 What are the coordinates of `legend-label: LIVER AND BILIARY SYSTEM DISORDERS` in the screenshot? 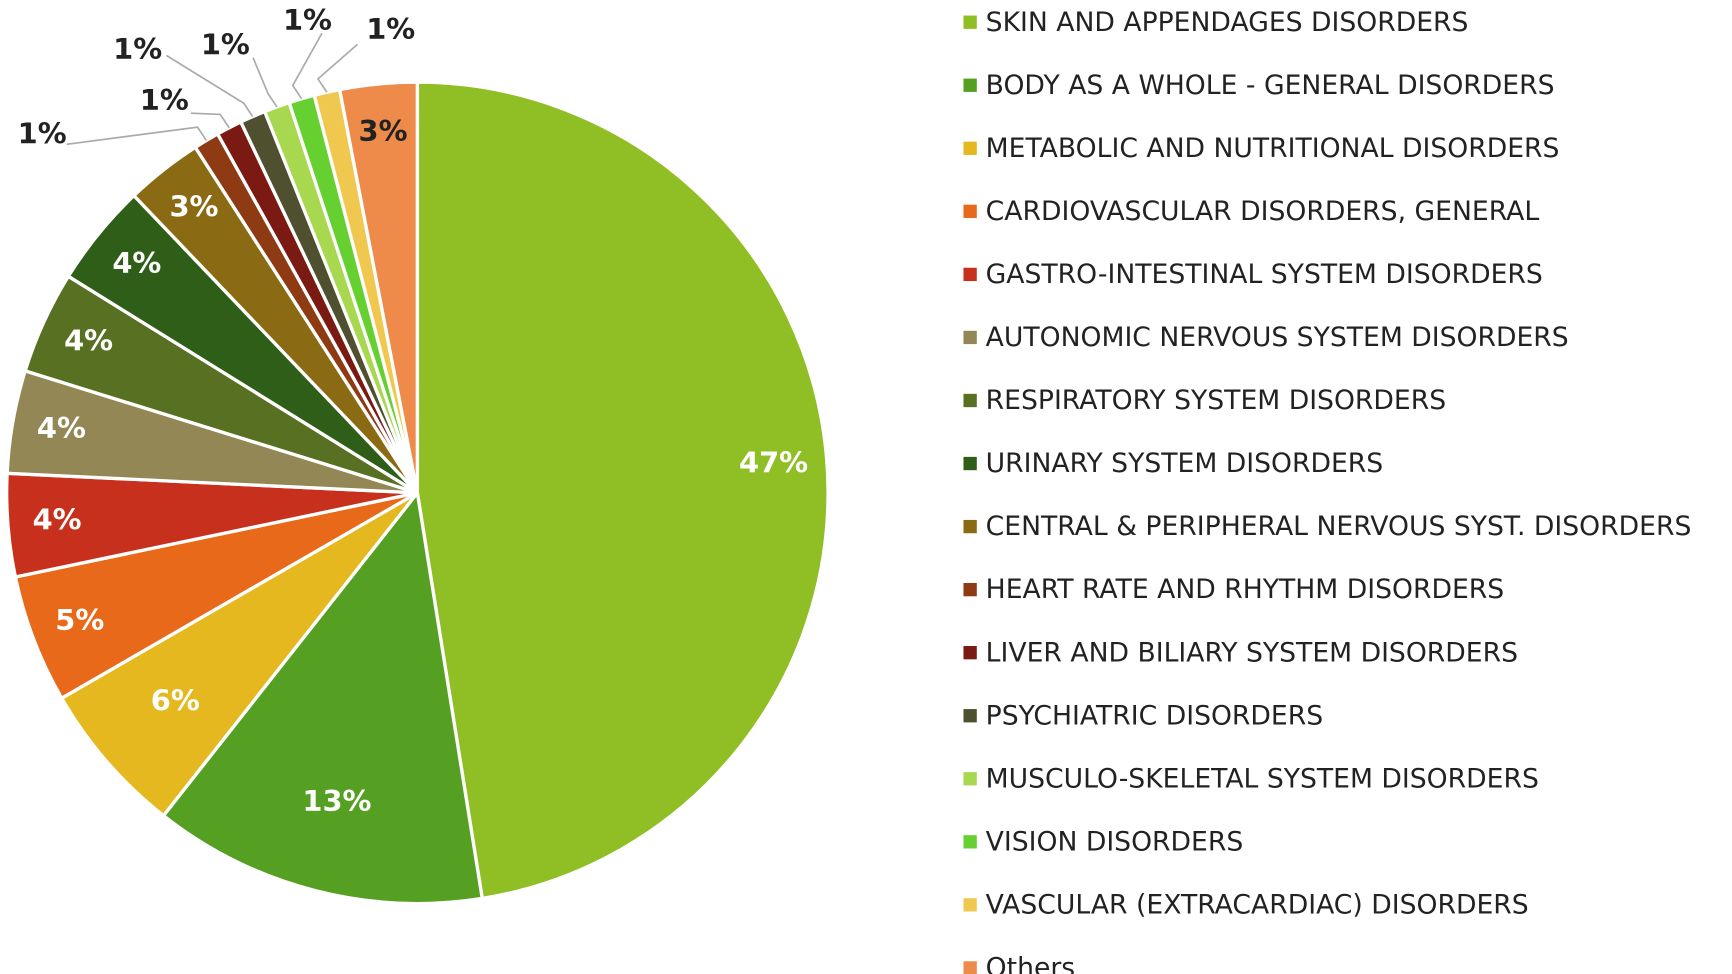 It's located at (1252, 652).